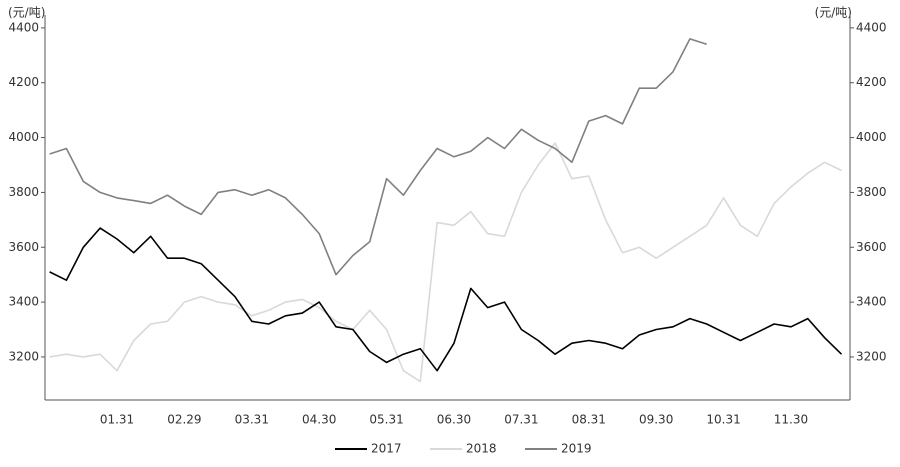 This screenshot has height=467, width=900. Describe the element at coordinates (23, 247) in the screenshot. I see `y-tick-label: 3600` at that location.